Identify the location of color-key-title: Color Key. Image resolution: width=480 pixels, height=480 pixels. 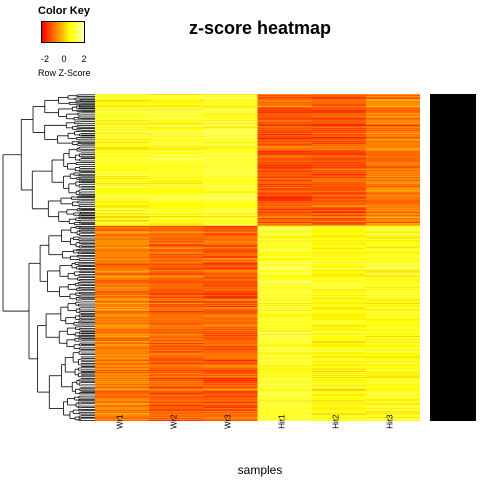
(64, 11).